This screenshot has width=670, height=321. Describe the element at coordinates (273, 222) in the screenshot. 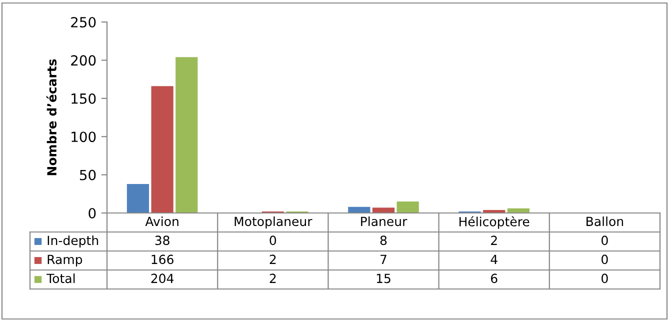

I see `x-tick-label: Motoplaneur` at that location.